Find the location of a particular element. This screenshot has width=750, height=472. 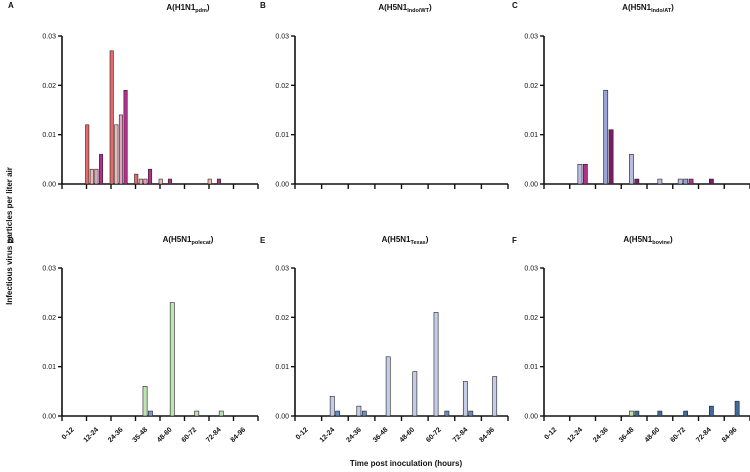

panel-title: A(H5N1bovine) is located at coordinates (648, 240).